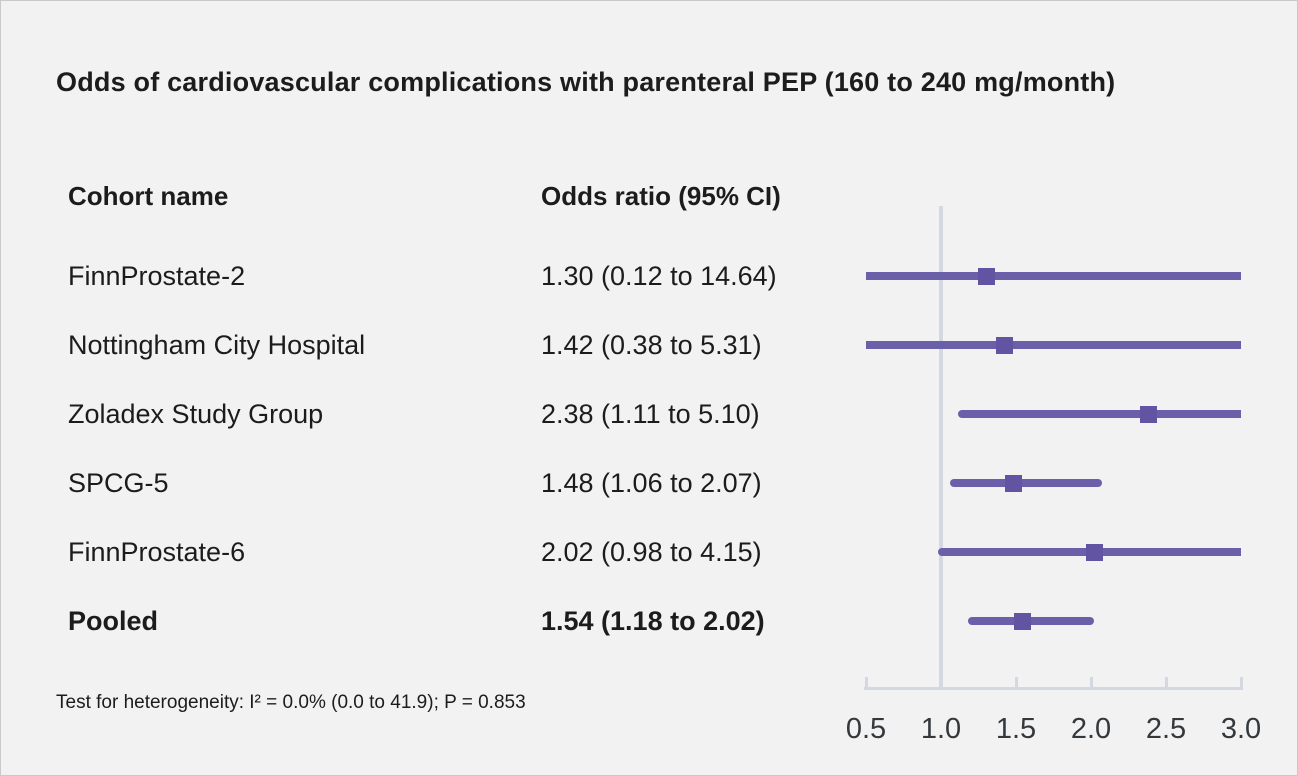 The width and height of the screenshot is (1298, 776). What do you see at coordinates (941, 729) in the screenshot?
I see `x-axis-tick-label: 1.0` at bounding box center [941, 729].